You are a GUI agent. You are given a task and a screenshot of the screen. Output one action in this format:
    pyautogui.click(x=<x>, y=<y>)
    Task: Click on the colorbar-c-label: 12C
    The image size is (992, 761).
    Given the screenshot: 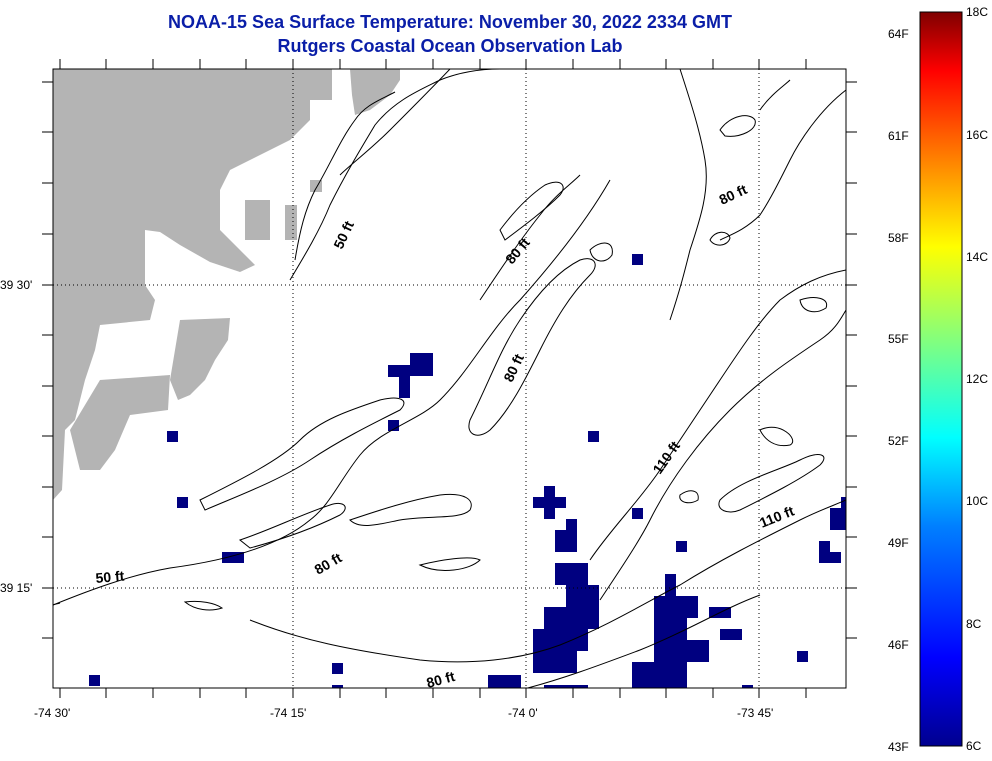 What is the action you would take?
    pyautogui.click(x=977, y=379)
    